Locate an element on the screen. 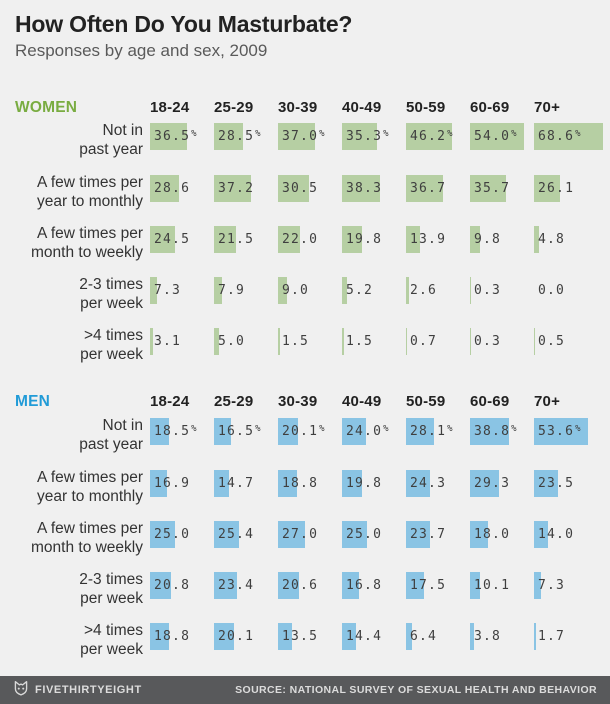 The height and width of the screenshot is (704, 610). value-label: 9.0 is located at coordinates (296, 290).